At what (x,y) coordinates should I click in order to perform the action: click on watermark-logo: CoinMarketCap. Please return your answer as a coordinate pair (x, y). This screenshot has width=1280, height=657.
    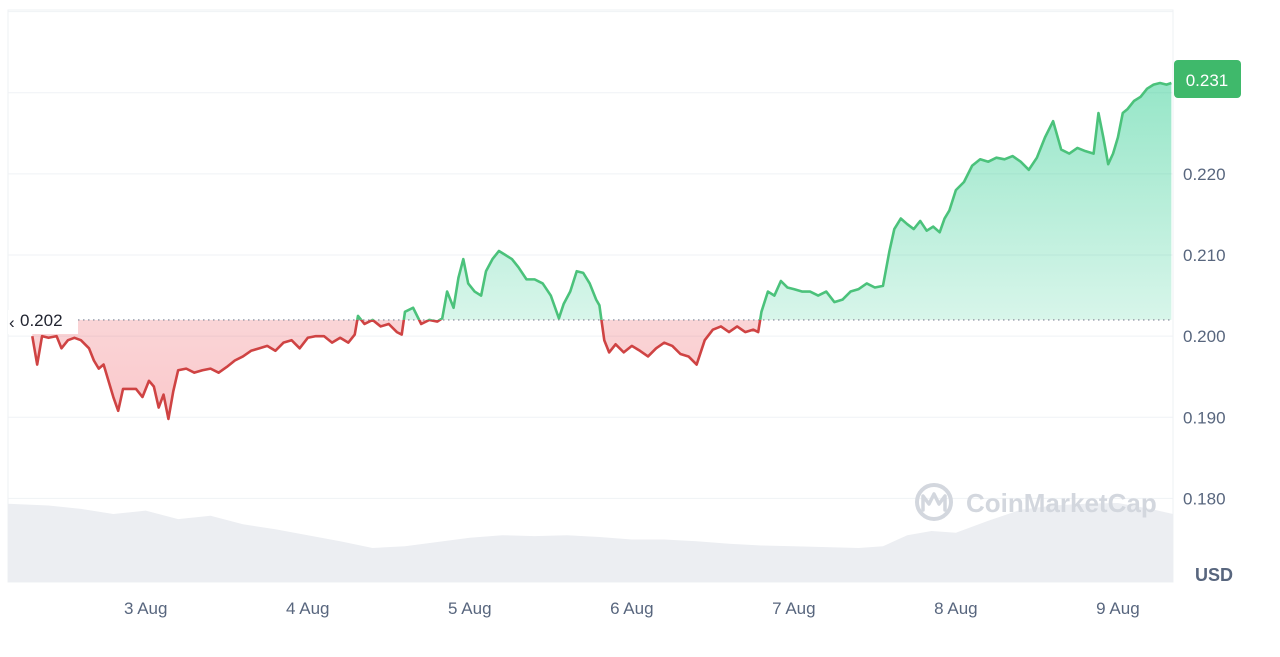
    Looking at the image, I should click on (1036, 502).